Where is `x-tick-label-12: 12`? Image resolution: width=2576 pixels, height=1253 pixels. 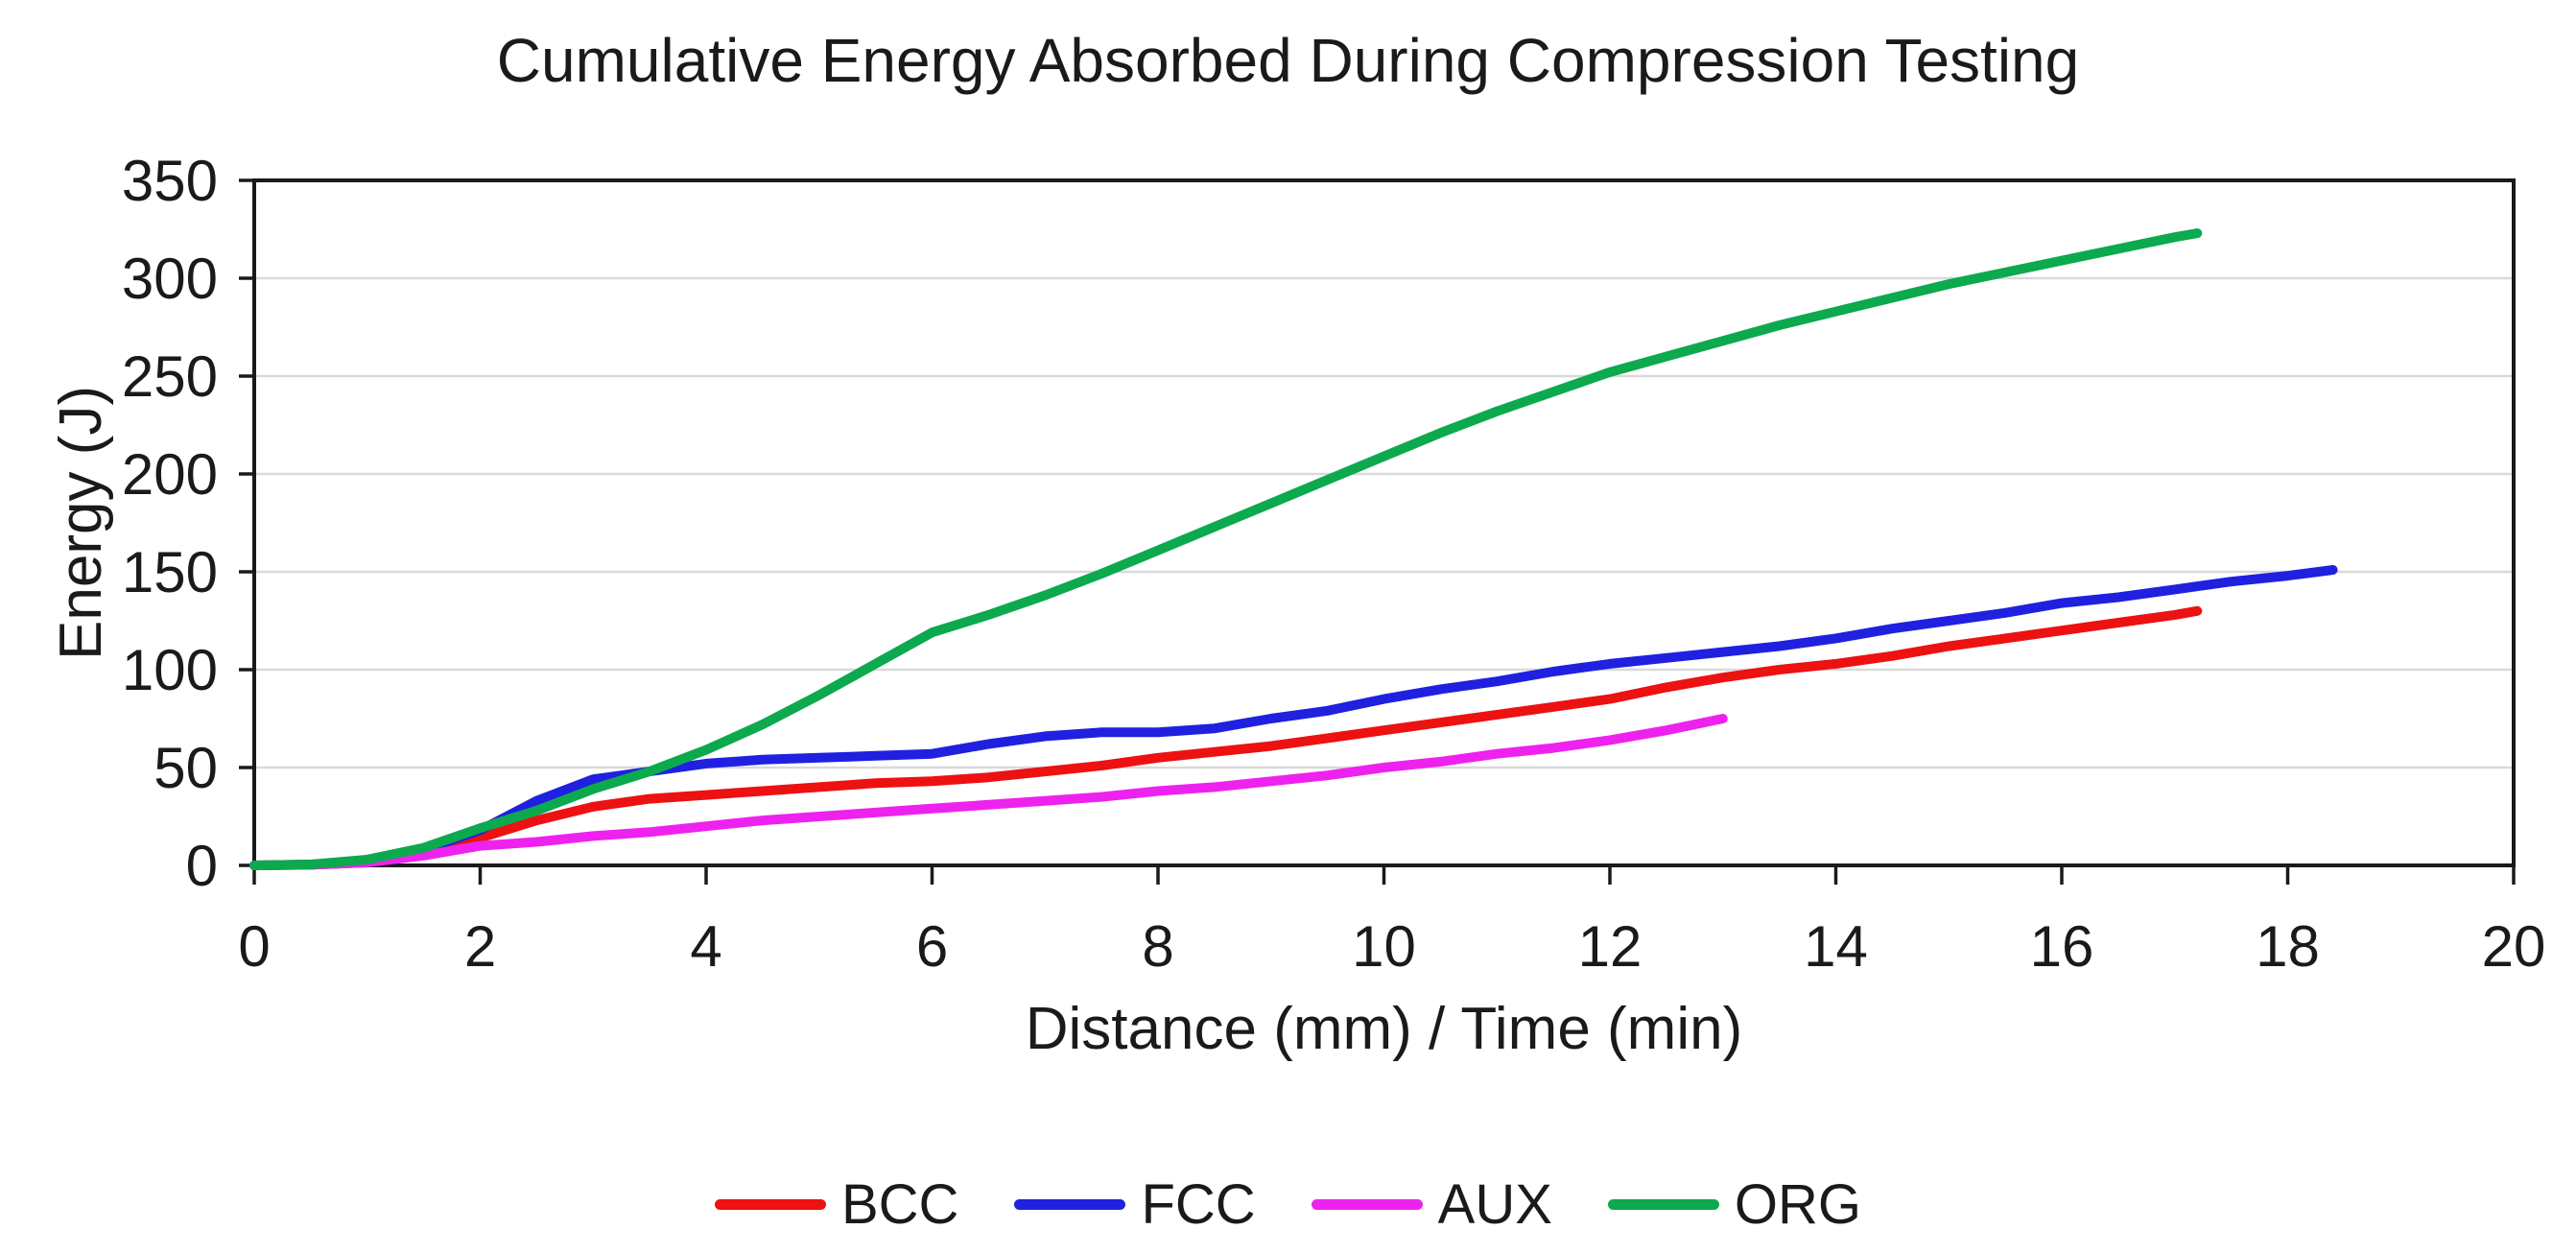
x-tick-label-12: 12 is located at coordinates (1610, 946).